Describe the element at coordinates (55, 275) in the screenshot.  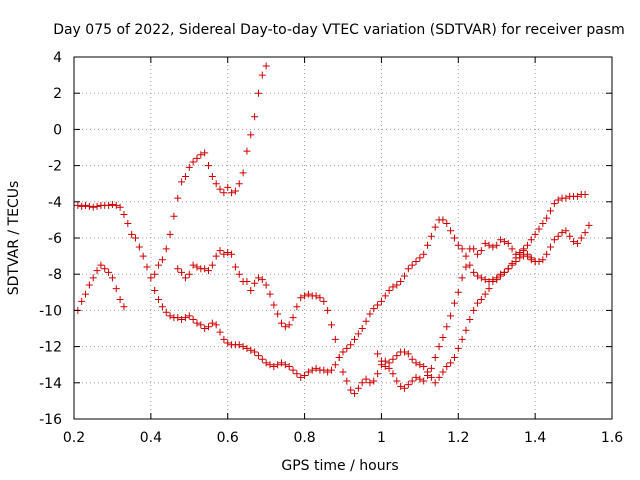
I see `y-tick-label: -8` at that location.